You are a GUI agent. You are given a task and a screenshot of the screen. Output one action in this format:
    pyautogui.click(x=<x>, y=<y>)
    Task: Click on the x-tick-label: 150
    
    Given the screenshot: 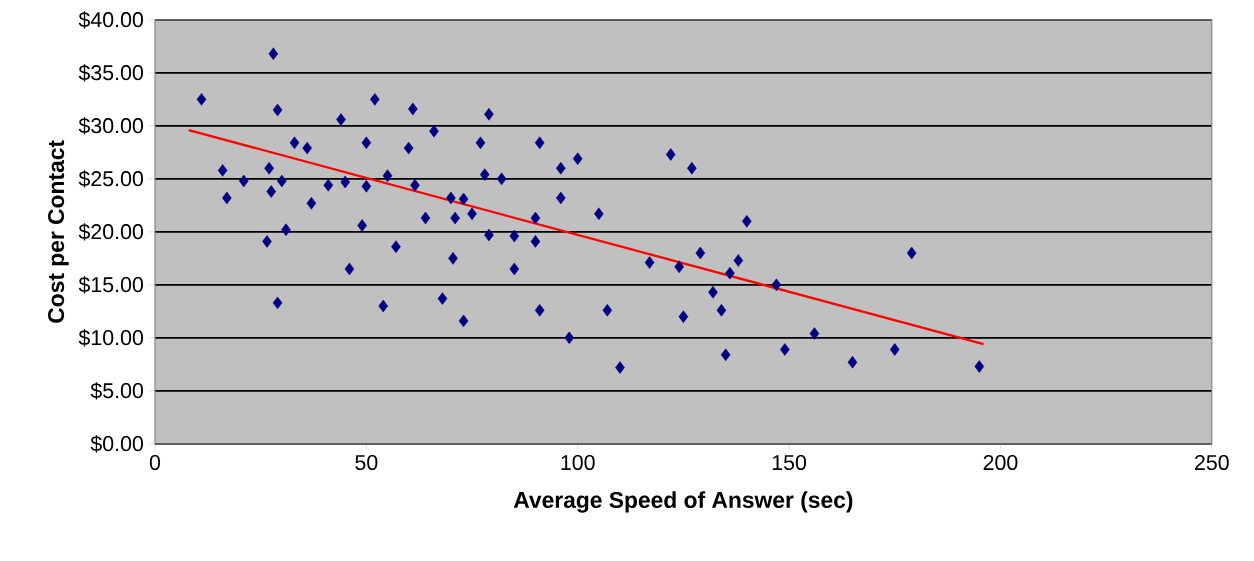 What is the action you would take?
    pyautogui.click(x=789, y=463)
    